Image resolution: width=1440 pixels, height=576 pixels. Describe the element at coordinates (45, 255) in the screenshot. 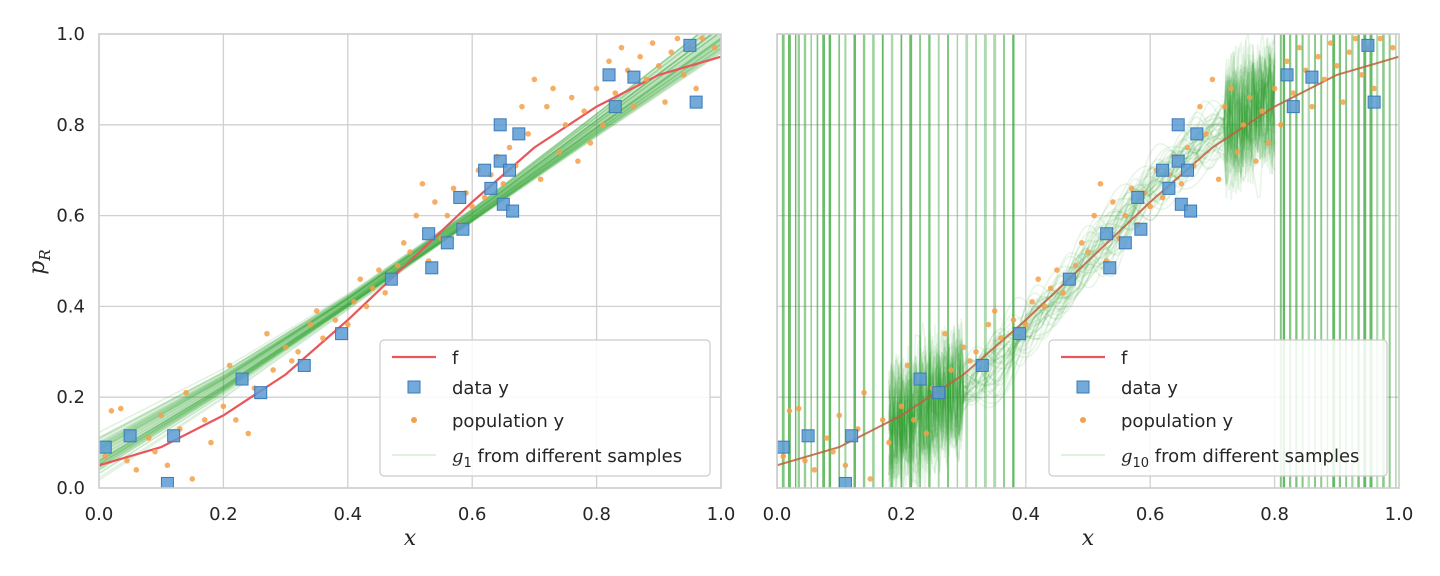

I see `y-axis-label-sub: R` at that location.